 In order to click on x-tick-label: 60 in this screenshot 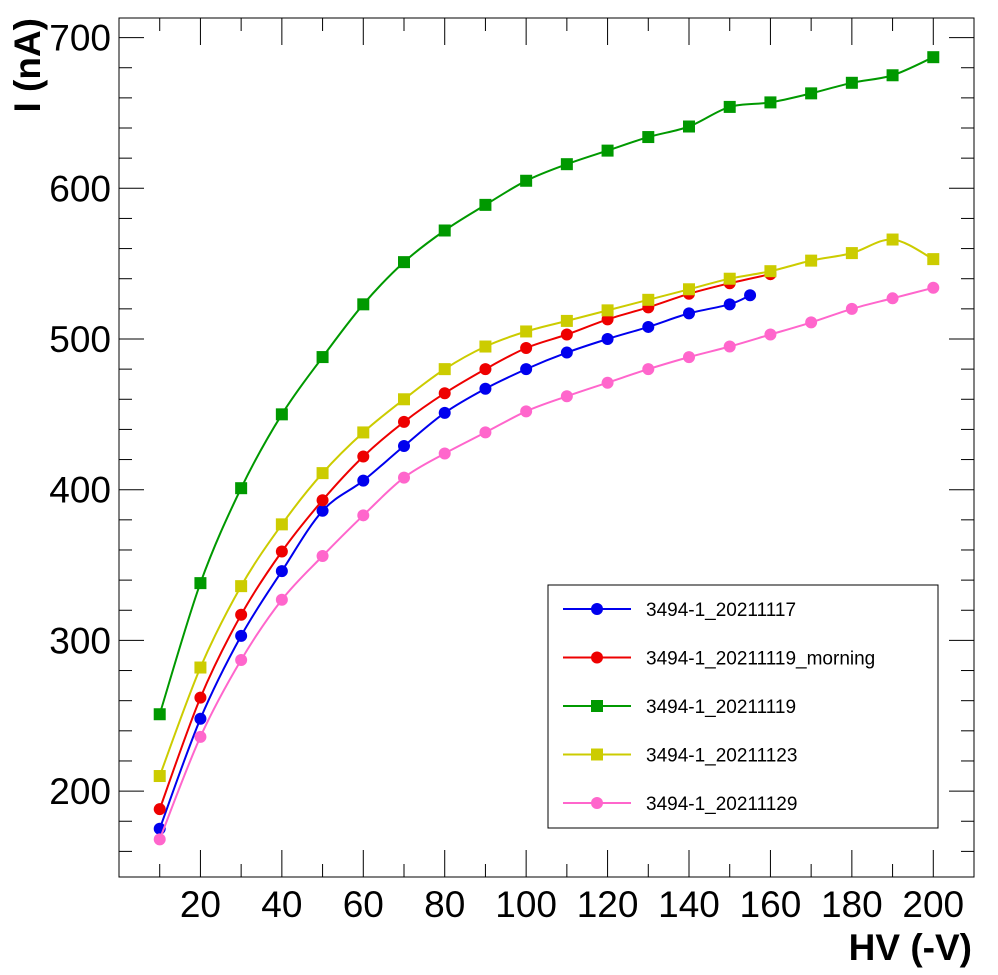, I will do `click(363, 904)`.